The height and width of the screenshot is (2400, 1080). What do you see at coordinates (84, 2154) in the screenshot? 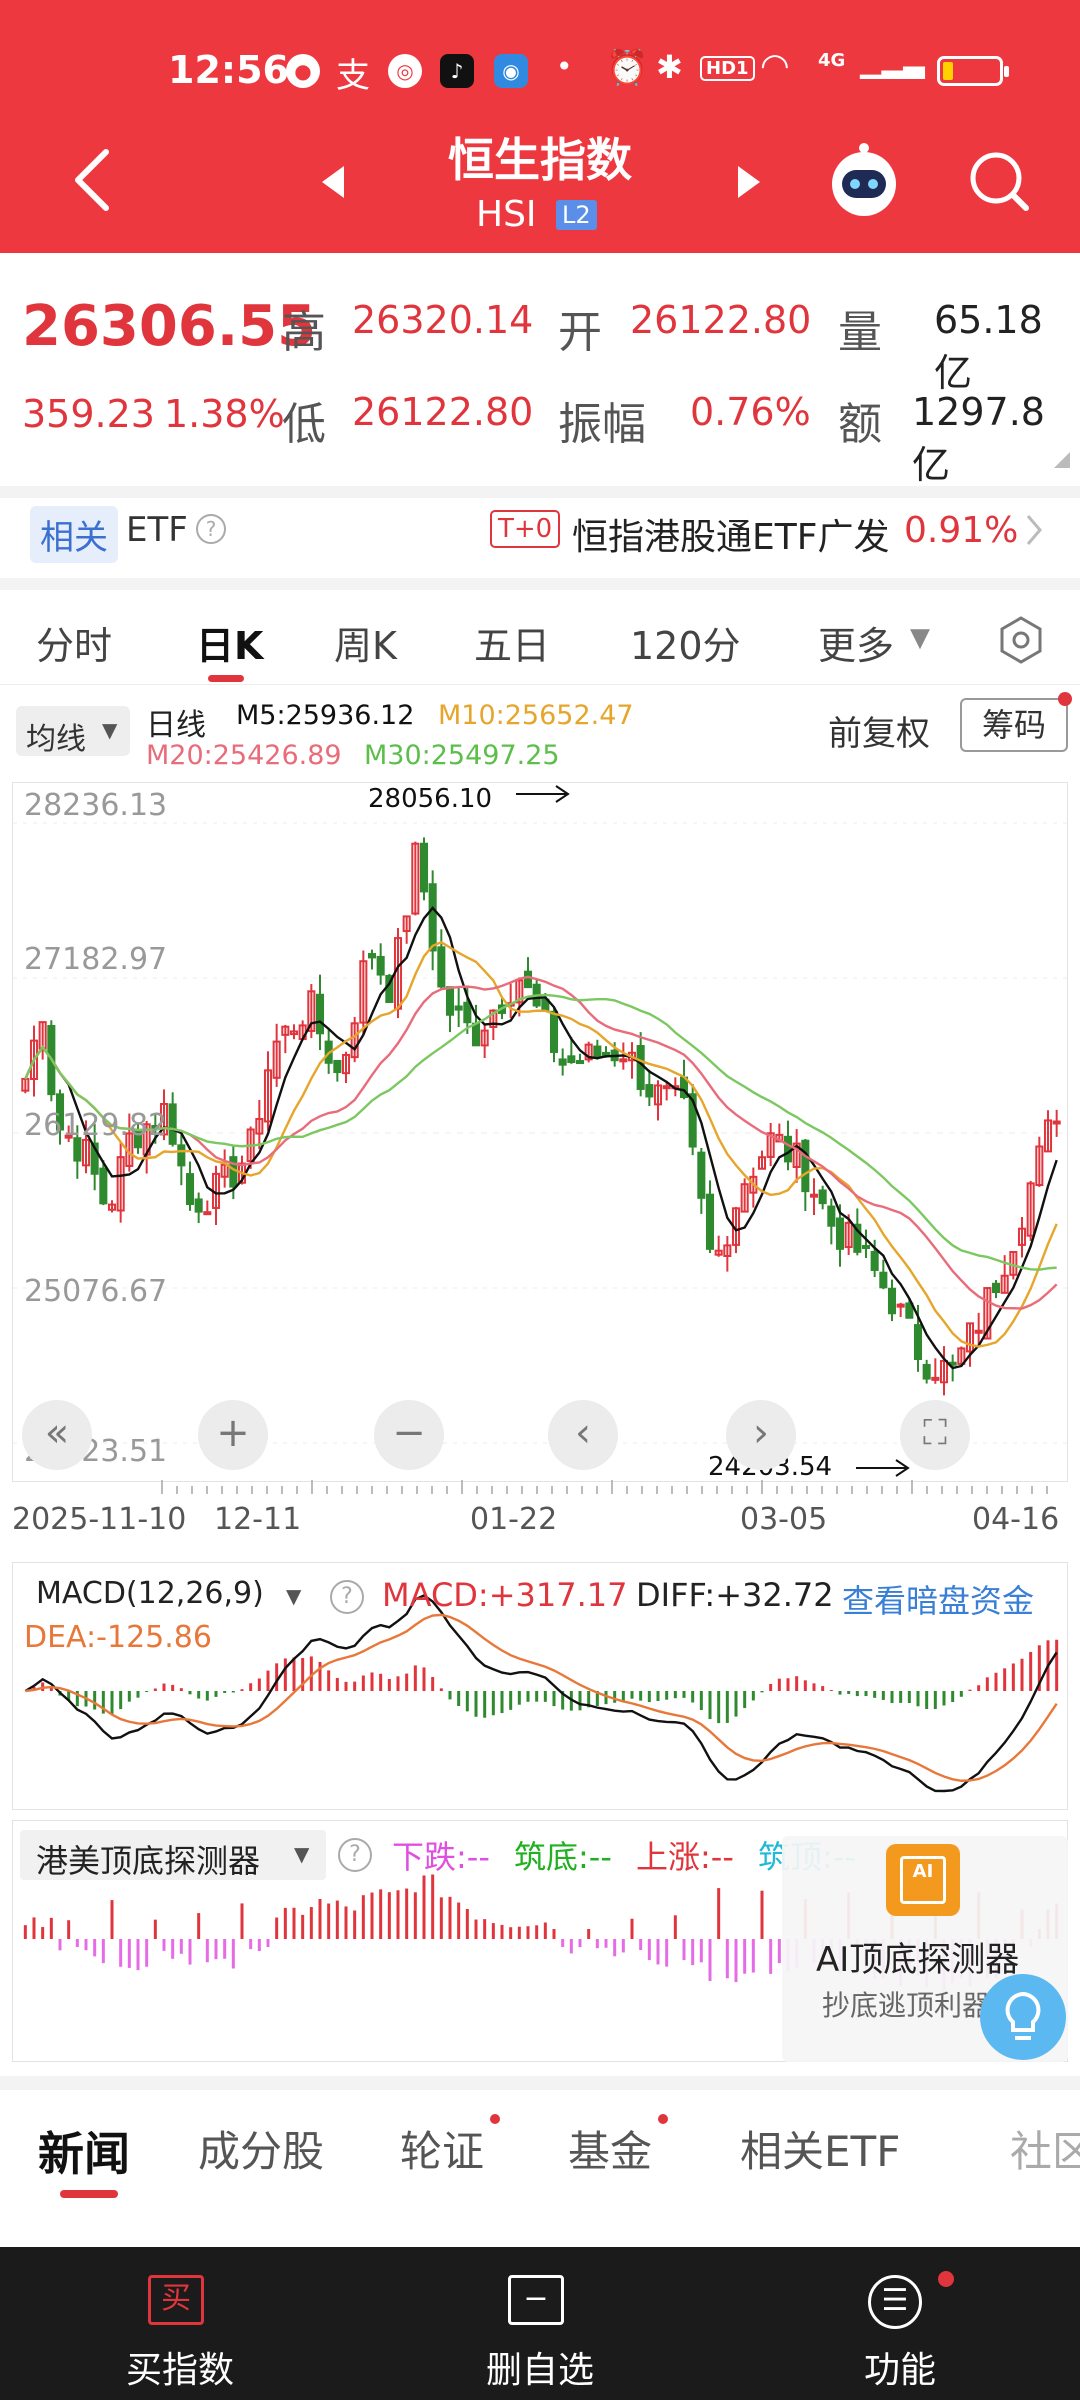
I see `tab-news: 新闻` at bounding box center [84, 2154].